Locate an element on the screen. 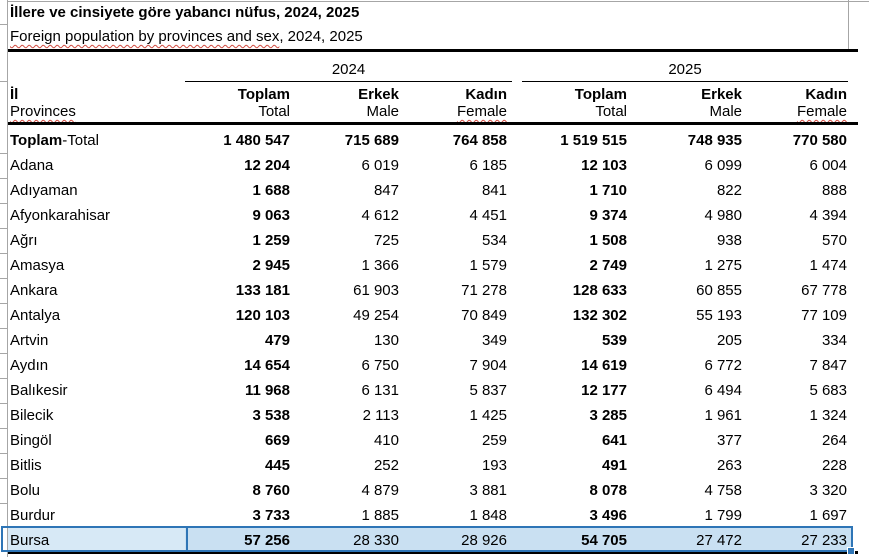 This screenshot has height=557, width=869. cell-value: 130 is located at coordinates (386, 340).